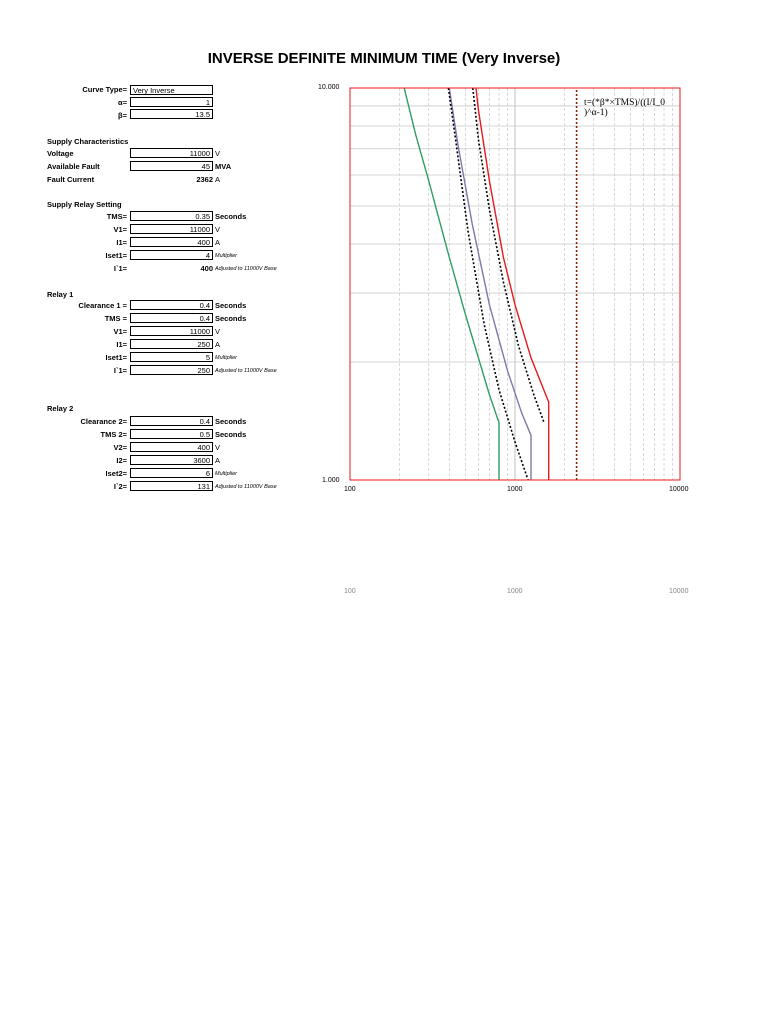 The image size is (768, 1024). What do you see at coordinates (171, 421) in the screenshot?
I see `relay2-clearance-field: 0.4` at bounding box center [171, 421].